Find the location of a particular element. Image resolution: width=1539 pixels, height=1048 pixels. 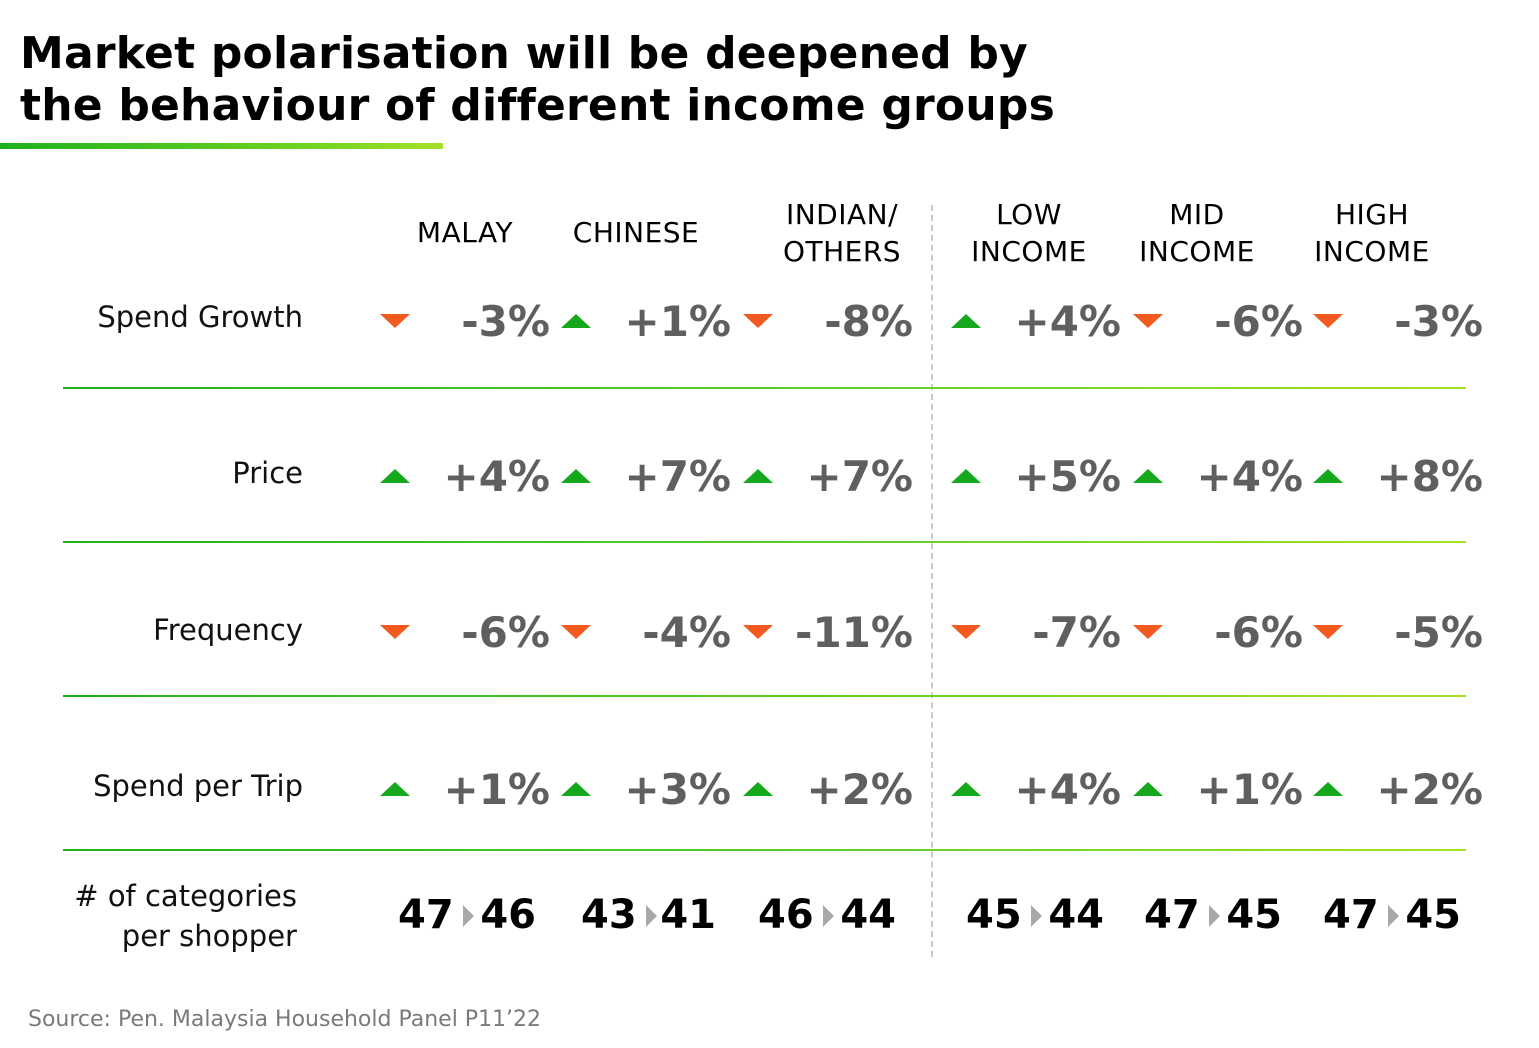

column-header: LOW INCOME is located at coordinates (1029, 233).